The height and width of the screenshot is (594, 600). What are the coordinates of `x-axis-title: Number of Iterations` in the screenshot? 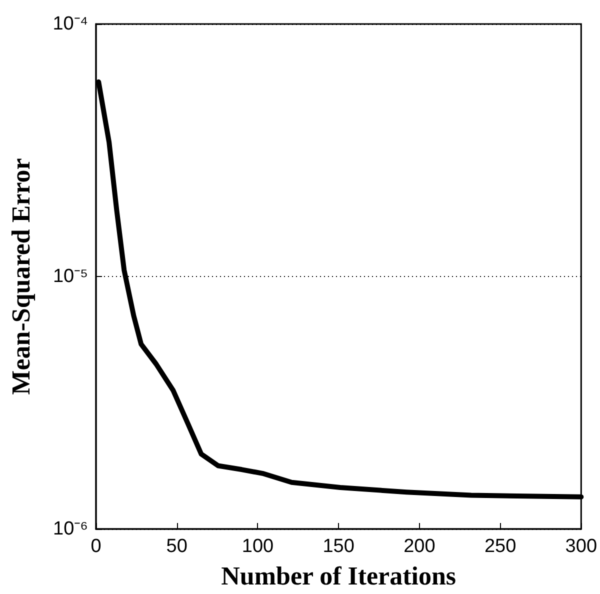 It's located at (338, 576).